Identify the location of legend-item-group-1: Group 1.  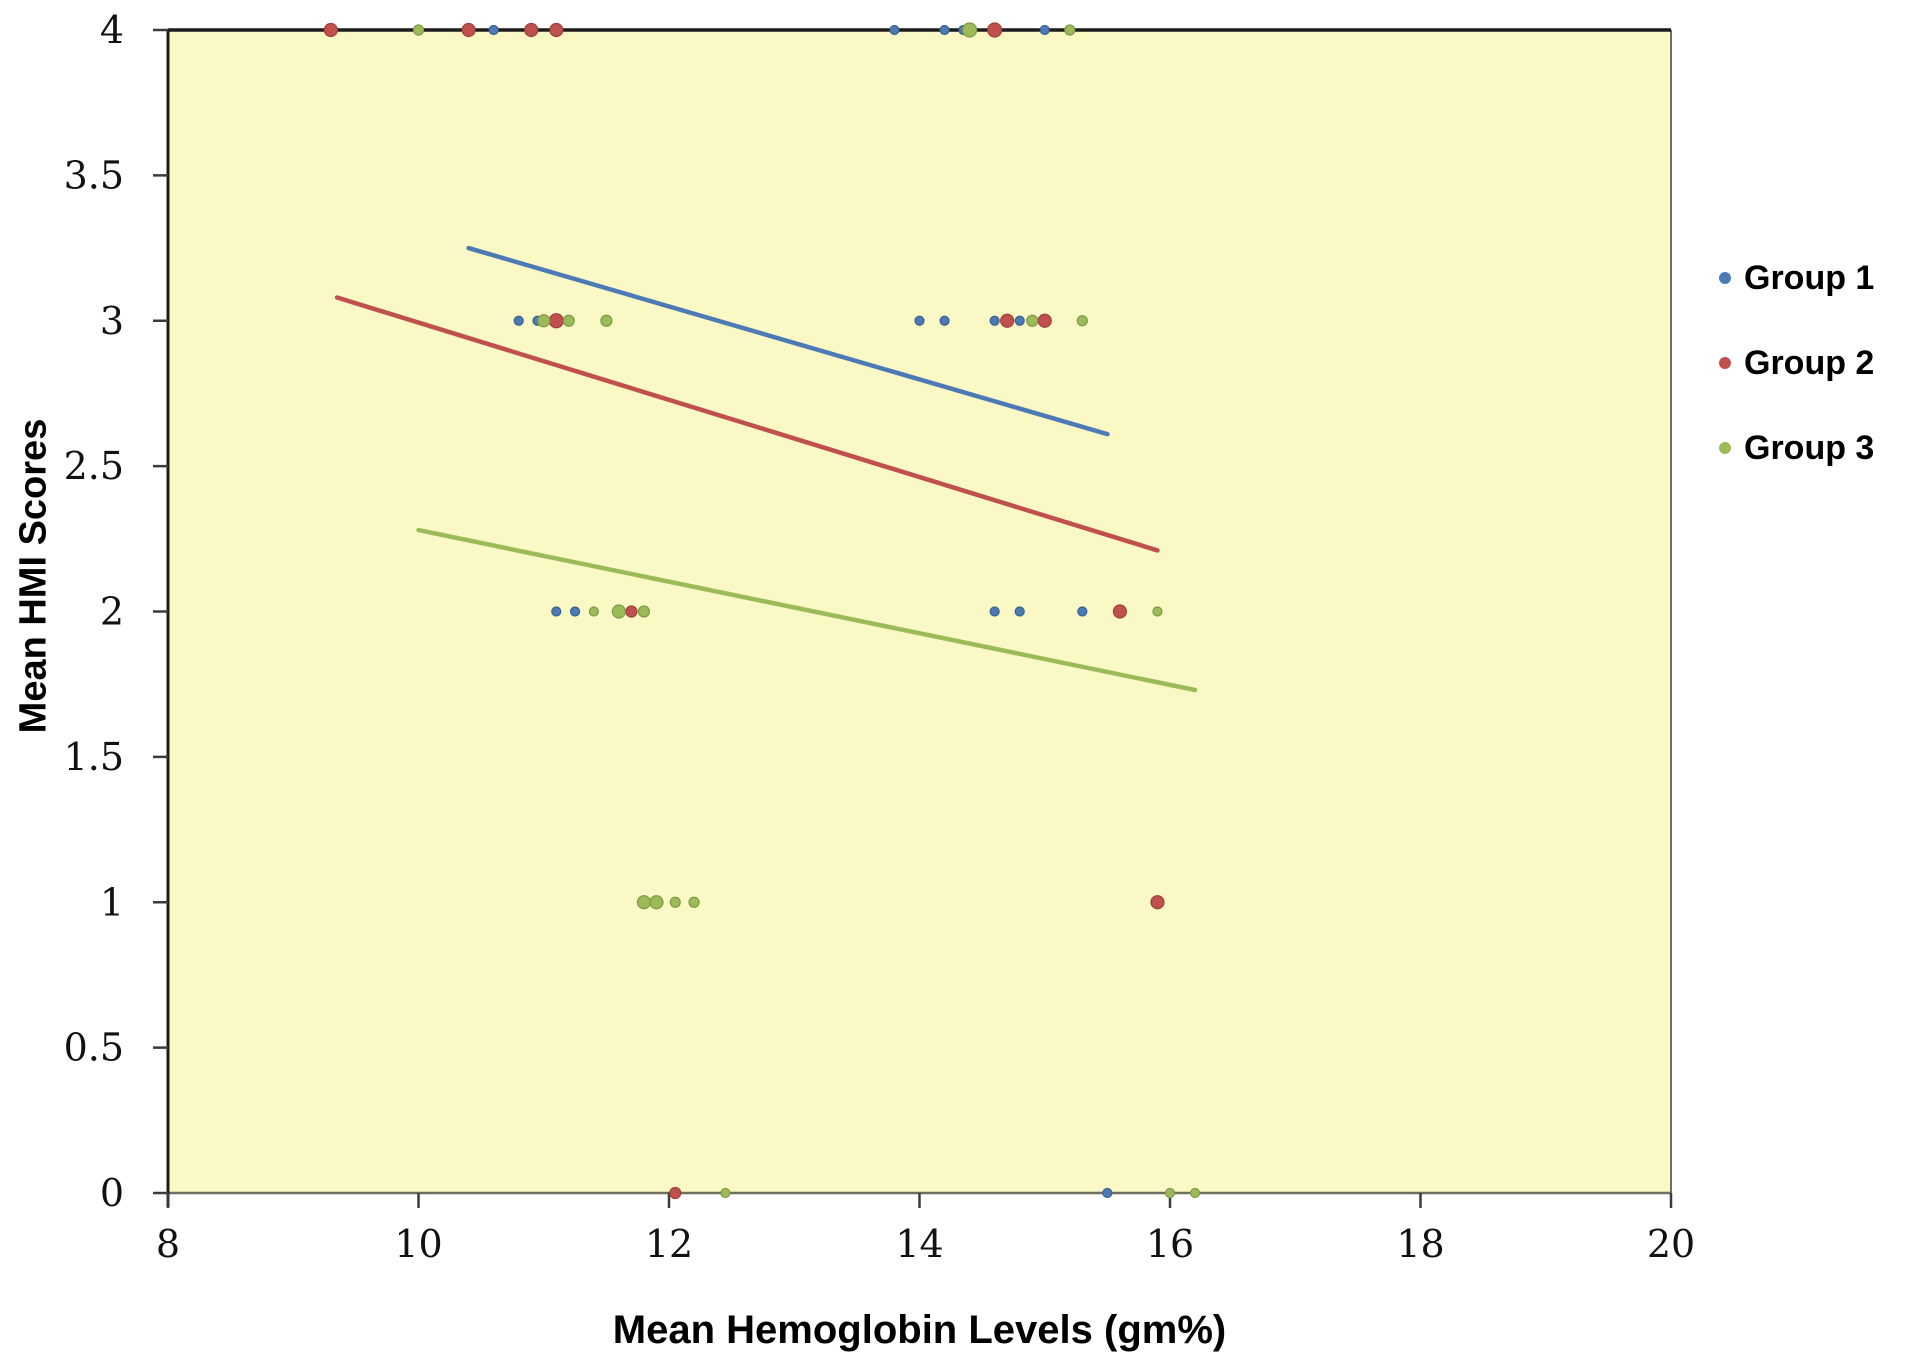
(1796, 278).